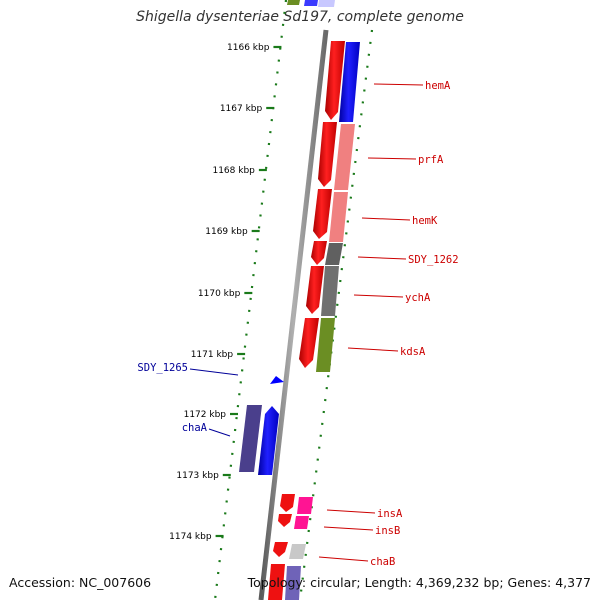 The width and height of the screenshot is (600, 600). I want to click on tick-guide-right, so click(336, 314).